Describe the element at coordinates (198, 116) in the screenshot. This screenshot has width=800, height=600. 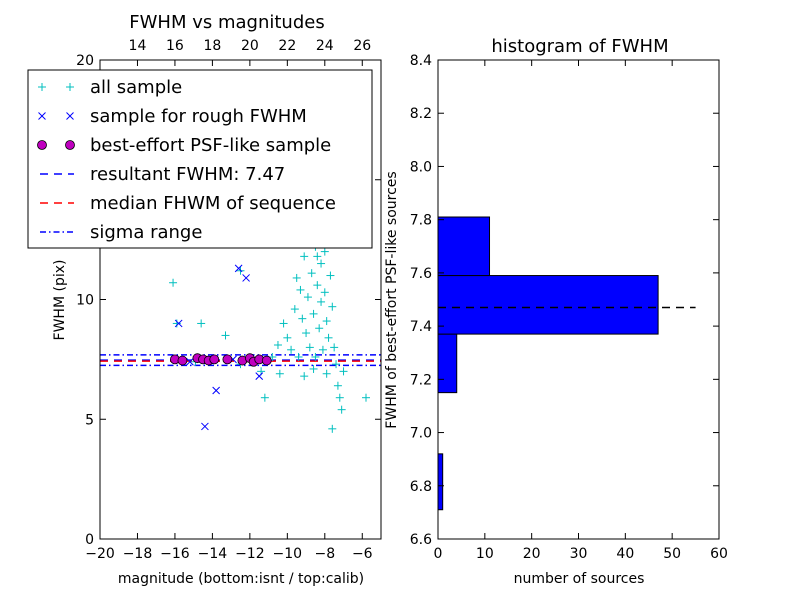
I see `legend-label: sample for rough FWHM` at that location.